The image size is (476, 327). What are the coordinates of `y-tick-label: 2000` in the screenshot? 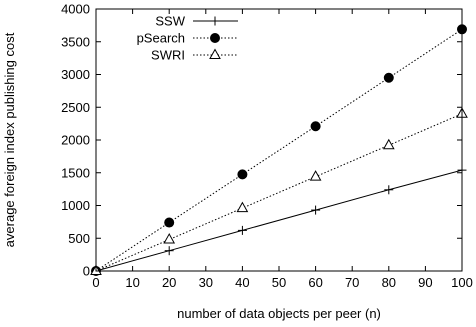 It's located at (75, 140).